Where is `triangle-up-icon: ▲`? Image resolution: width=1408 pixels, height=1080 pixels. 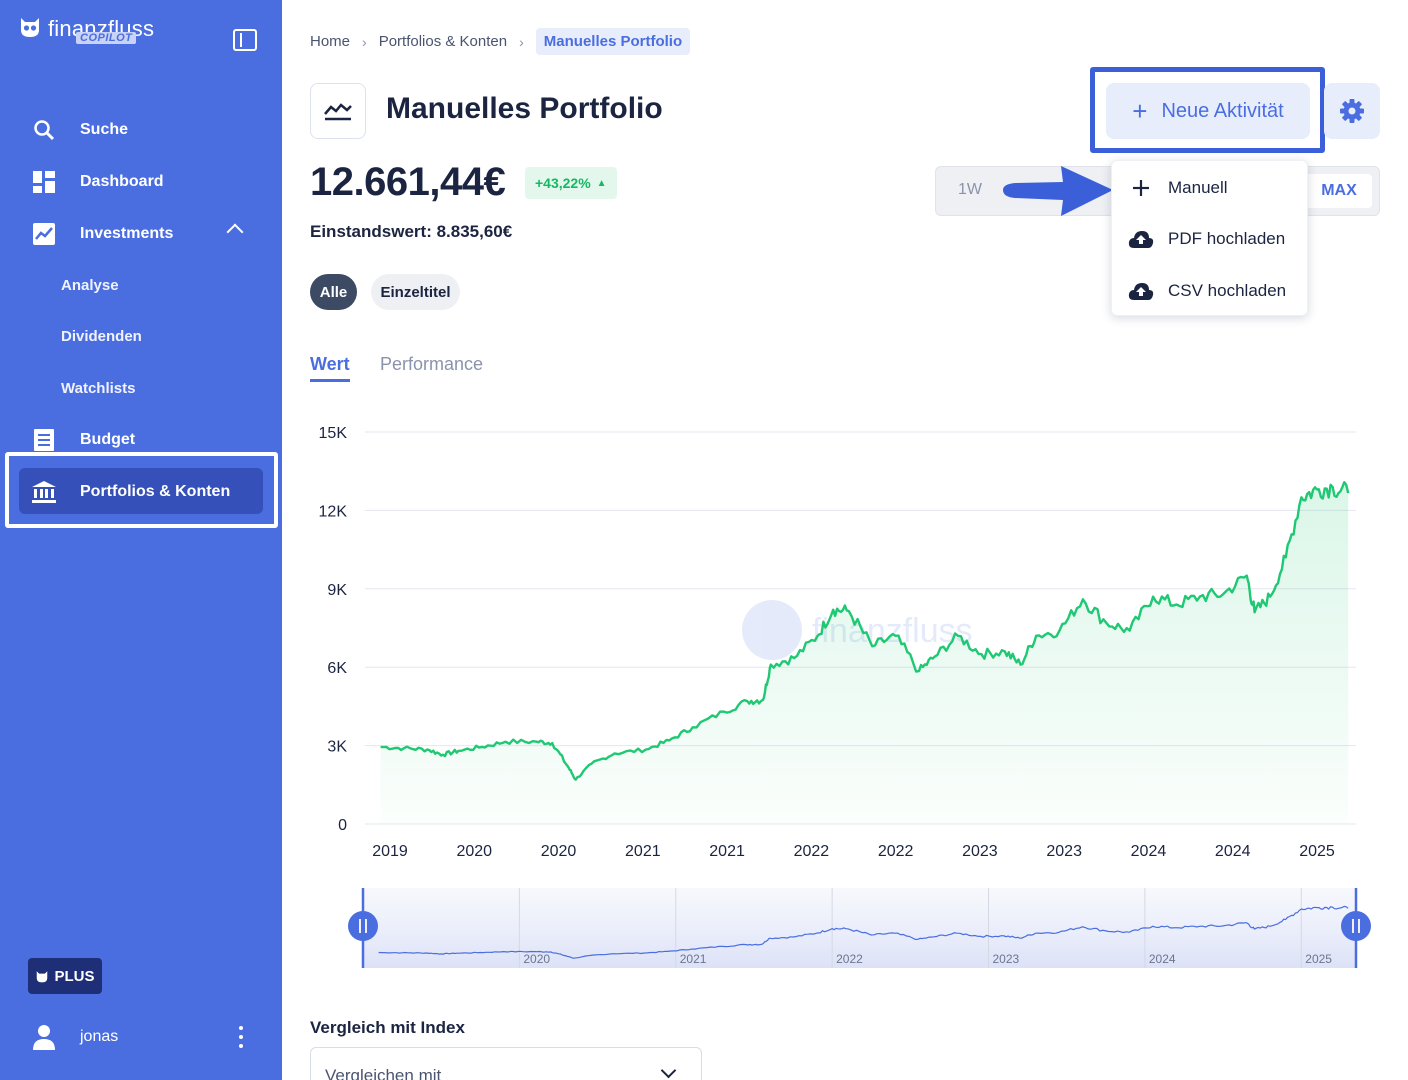 triangle-up-icon: ▲ is located at coordinates (601, 183).